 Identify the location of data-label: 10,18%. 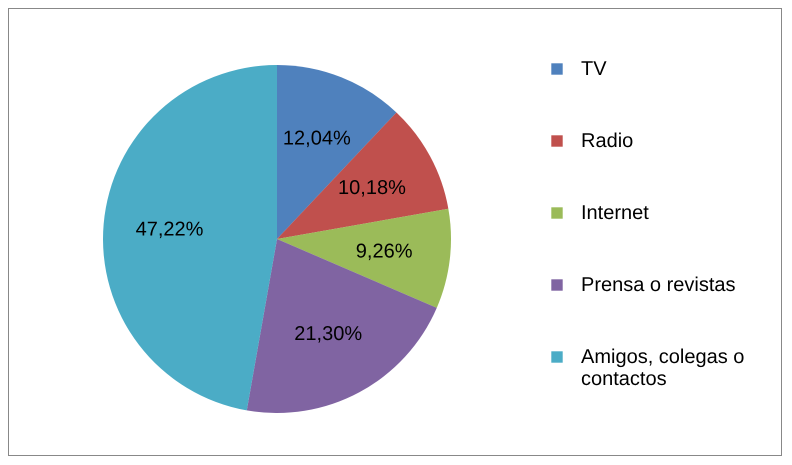
(372, 187).